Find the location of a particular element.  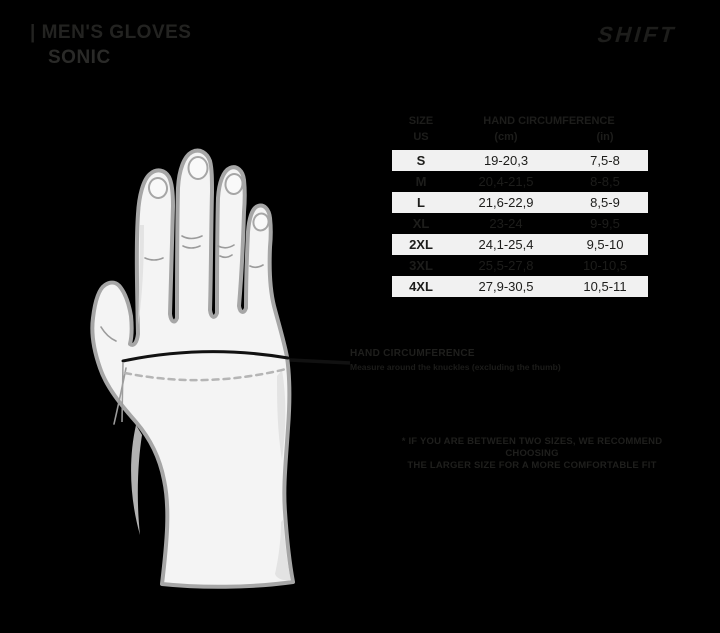

size-cell: M is located at coordinates (421, 181).